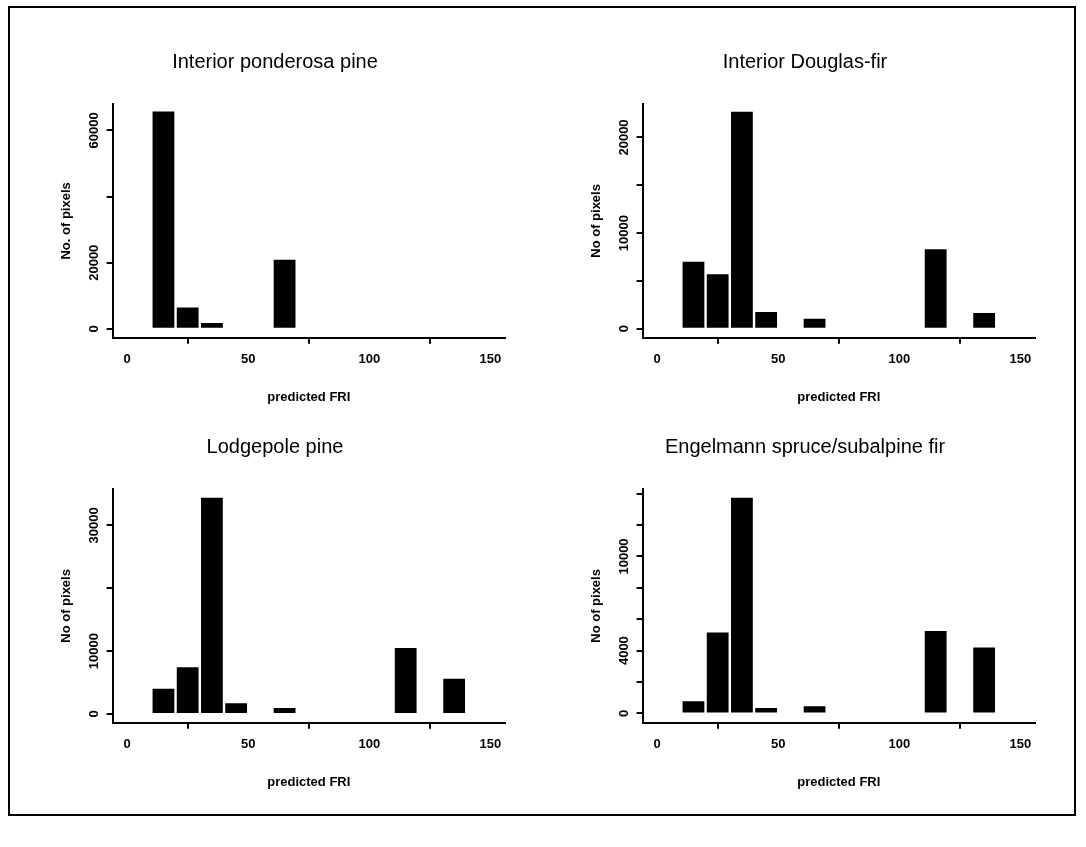 This screenshot has height=847, width=1086. What do you see at coordinates (94, 525) in the screenshot?
I see `y-tick-label: 30000` at bounding box center [94, 525].